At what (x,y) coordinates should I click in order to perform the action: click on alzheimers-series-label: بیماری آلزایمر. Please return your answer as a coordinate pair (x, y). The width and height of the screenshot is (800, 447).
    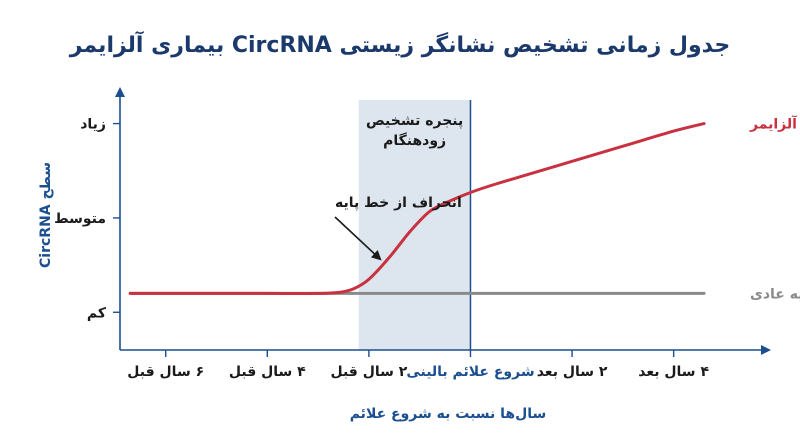
    Looking at the image, I should click on (774, 124).